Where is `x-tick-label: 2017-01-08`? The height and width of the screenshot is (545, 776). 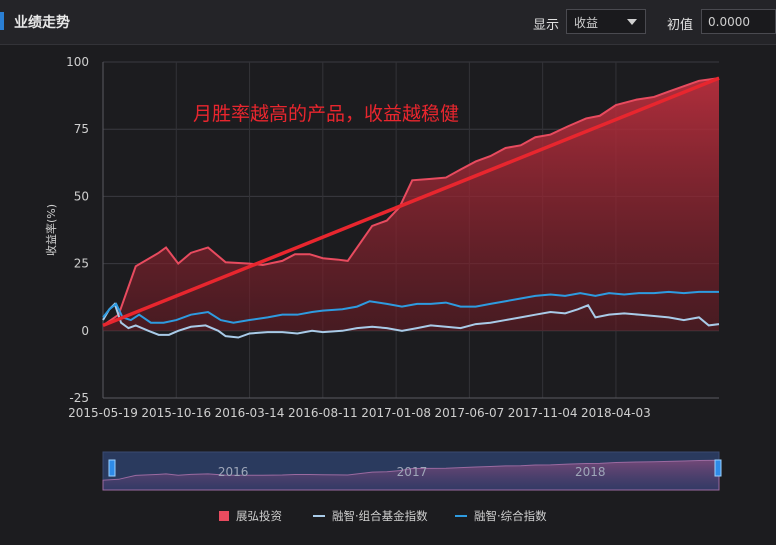 x-tick-label: 2017-01-08 is located at coordinates (396, 413).